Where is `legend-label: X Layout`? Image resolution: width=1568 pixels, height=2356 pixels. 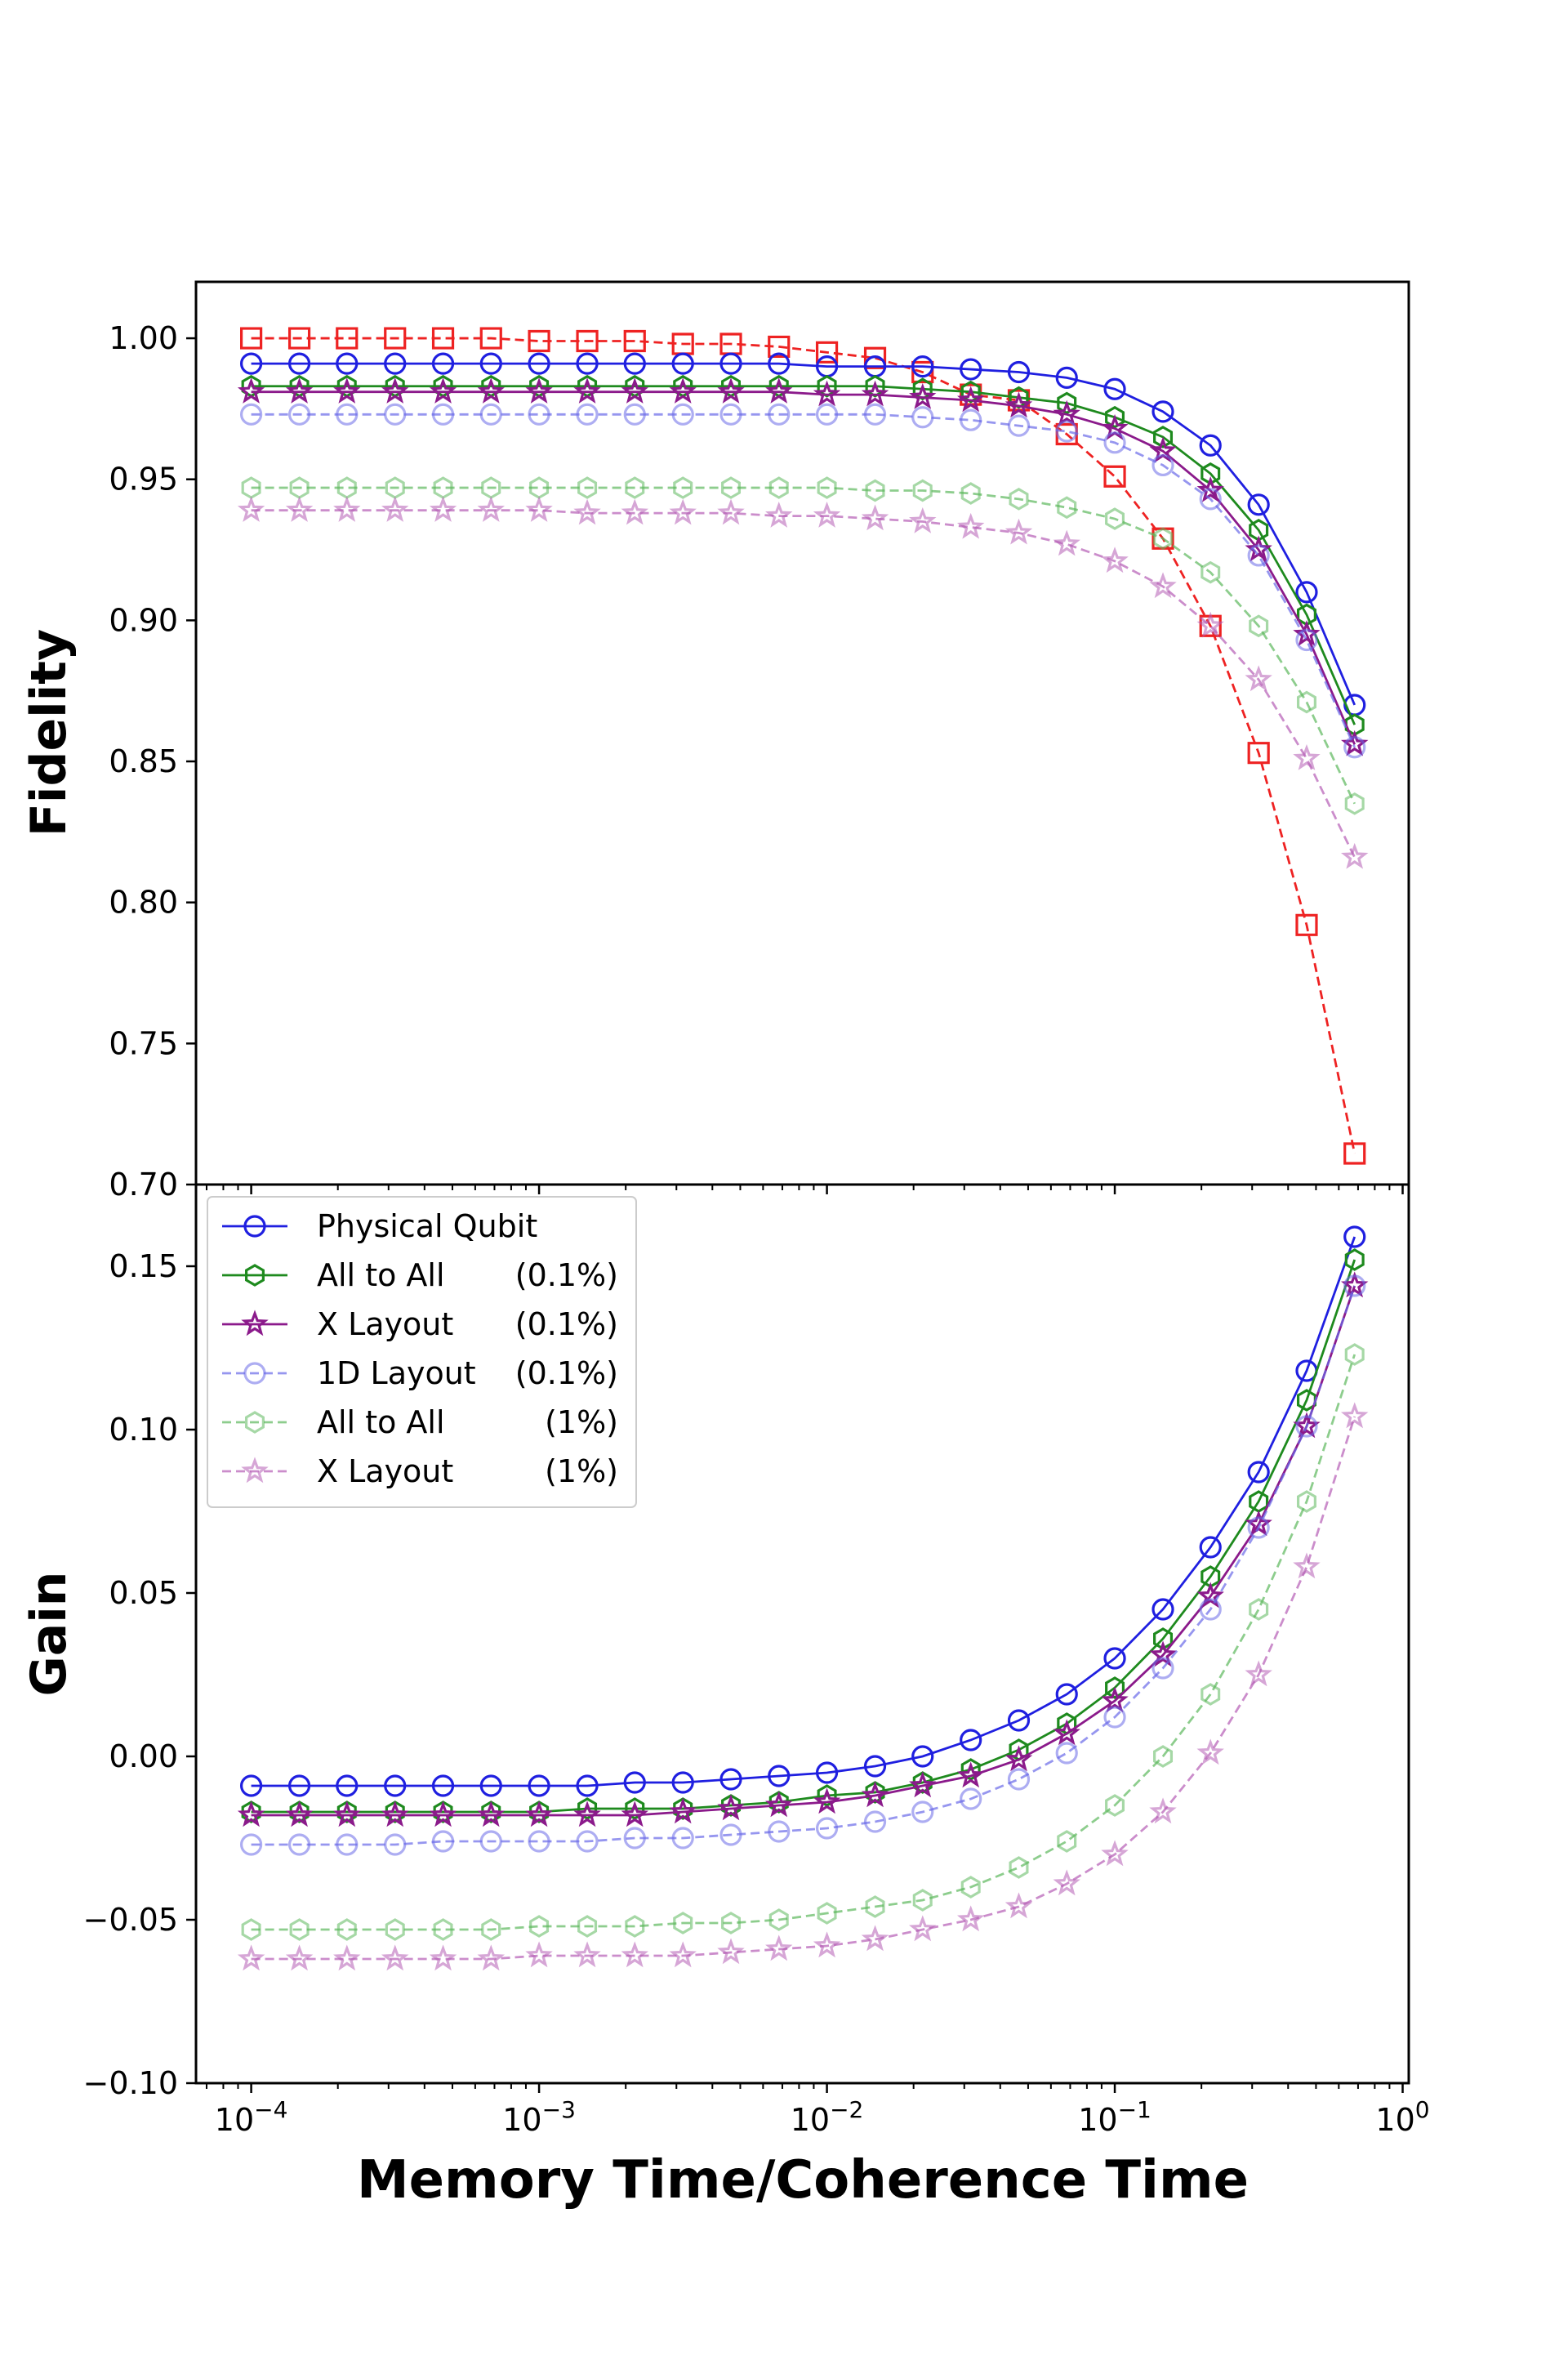 legend-label: X Layout is located at coordinates (385, 1324).